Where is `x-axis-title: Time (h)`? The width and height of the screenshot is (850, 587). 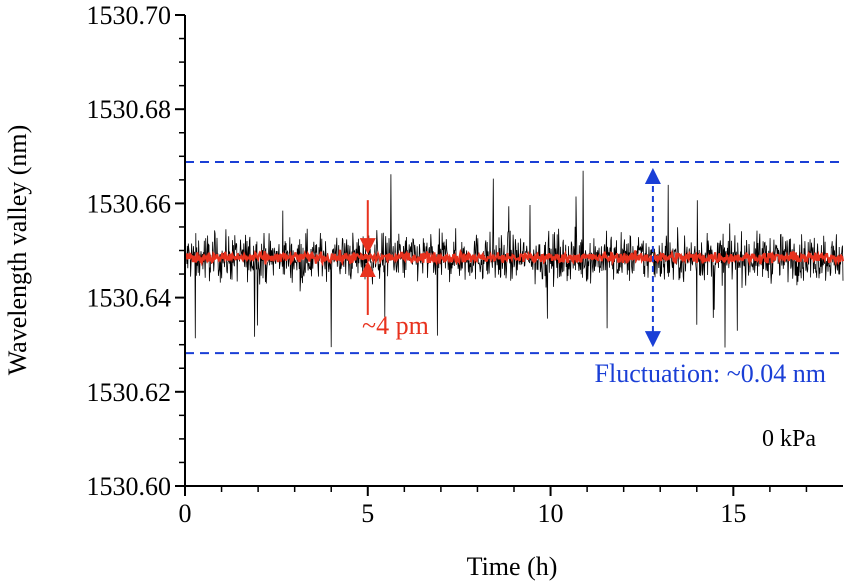
x-axis-title: Time (h) is located at coordinates (512, 566).